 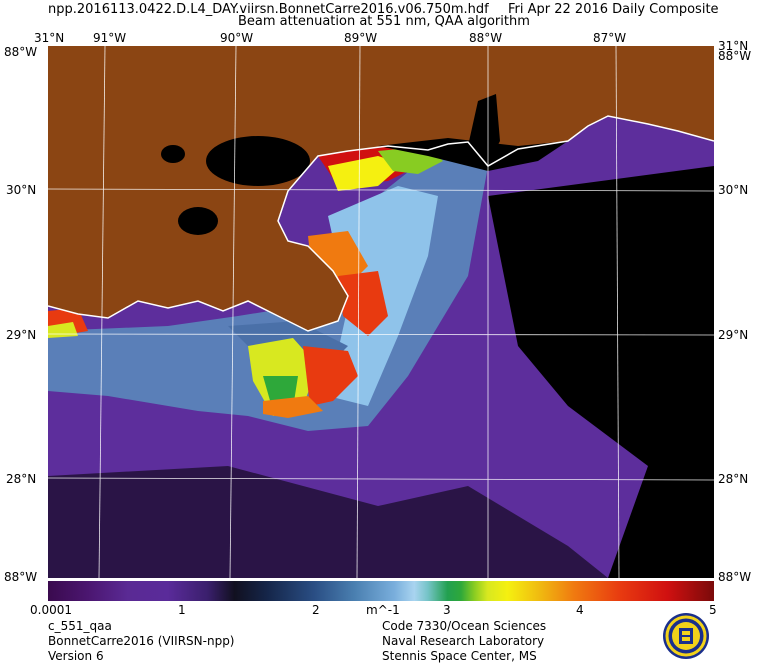 I want to click on dataset-name: BonnetCarre2016 (VIIRSN-npp), so click(x=141, y=641).